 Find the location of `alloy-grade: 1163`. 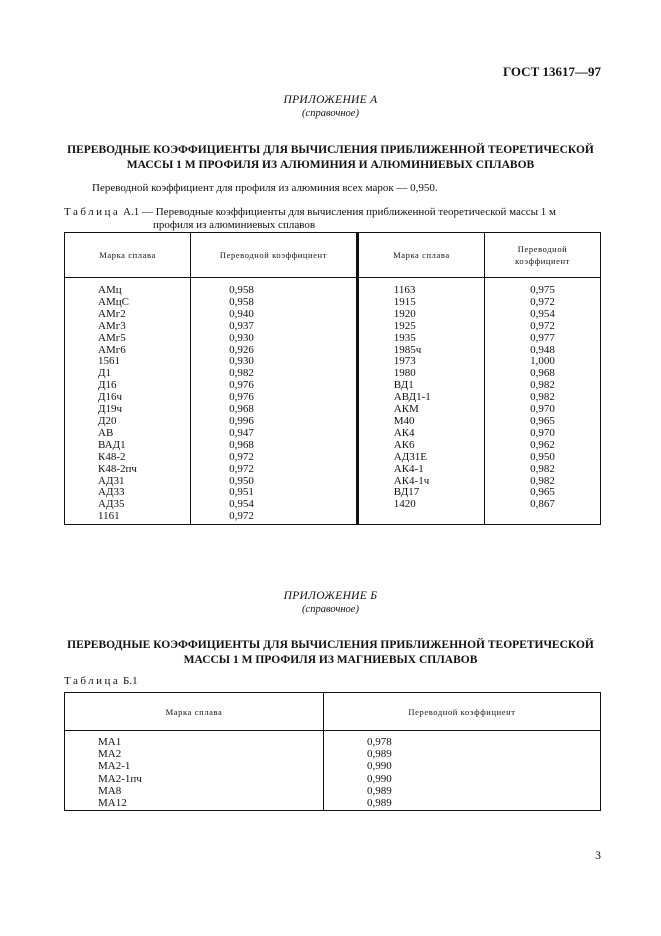

alloy-grade: 1163 is located at coordinates (404, 290).